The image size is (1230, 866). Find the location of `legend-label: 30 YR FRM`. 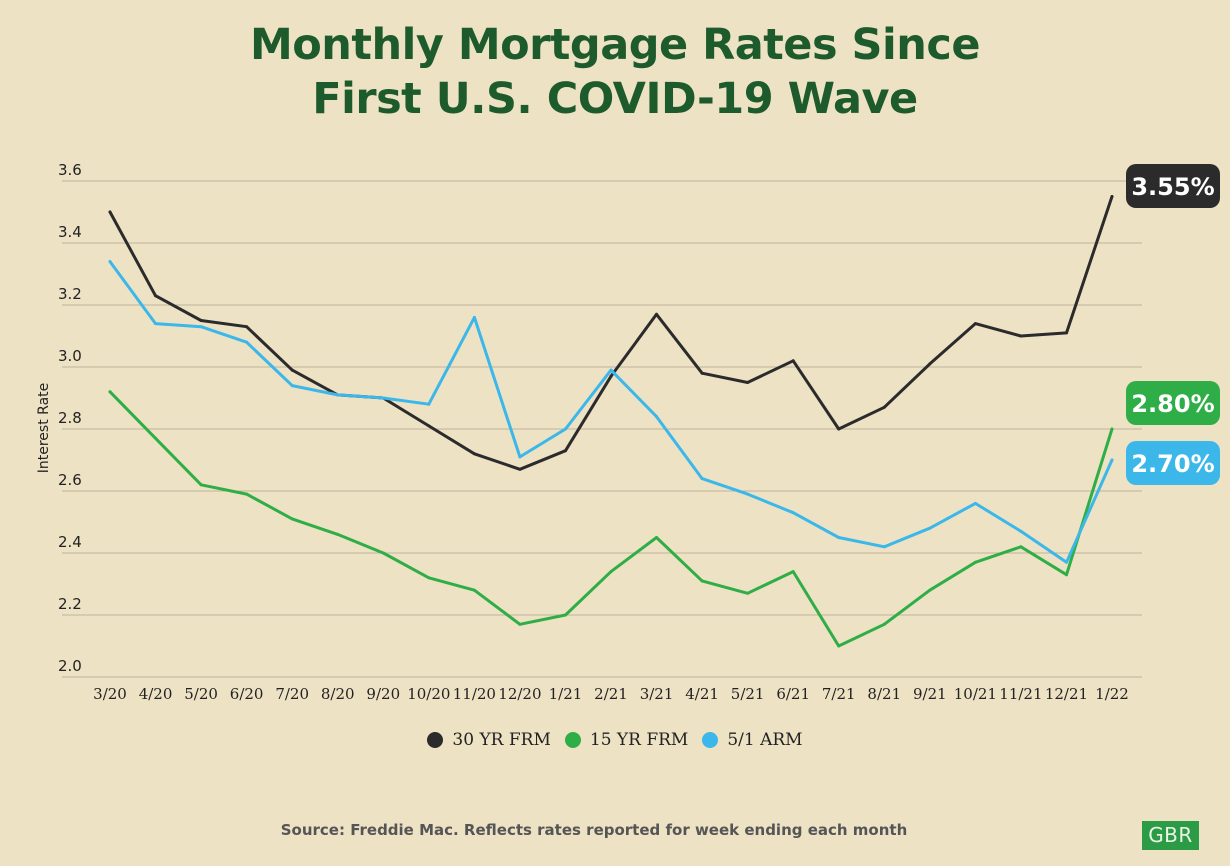

legend-label: 30 YR FRM is located at coordinates (501, 740).